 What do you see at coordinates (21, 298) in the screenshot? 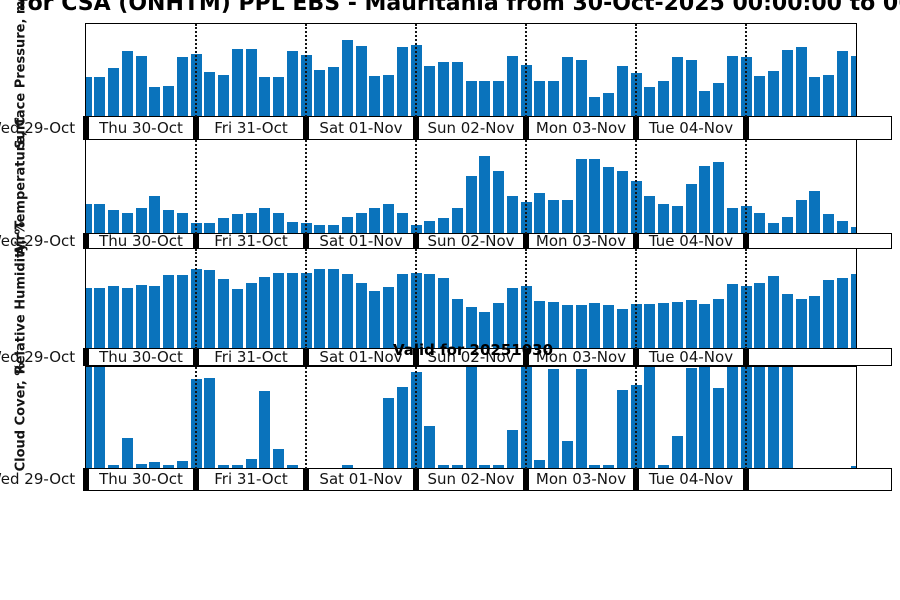
I see `y-axis-label: Relative Humidity, %` at bounding box center [21, 298].